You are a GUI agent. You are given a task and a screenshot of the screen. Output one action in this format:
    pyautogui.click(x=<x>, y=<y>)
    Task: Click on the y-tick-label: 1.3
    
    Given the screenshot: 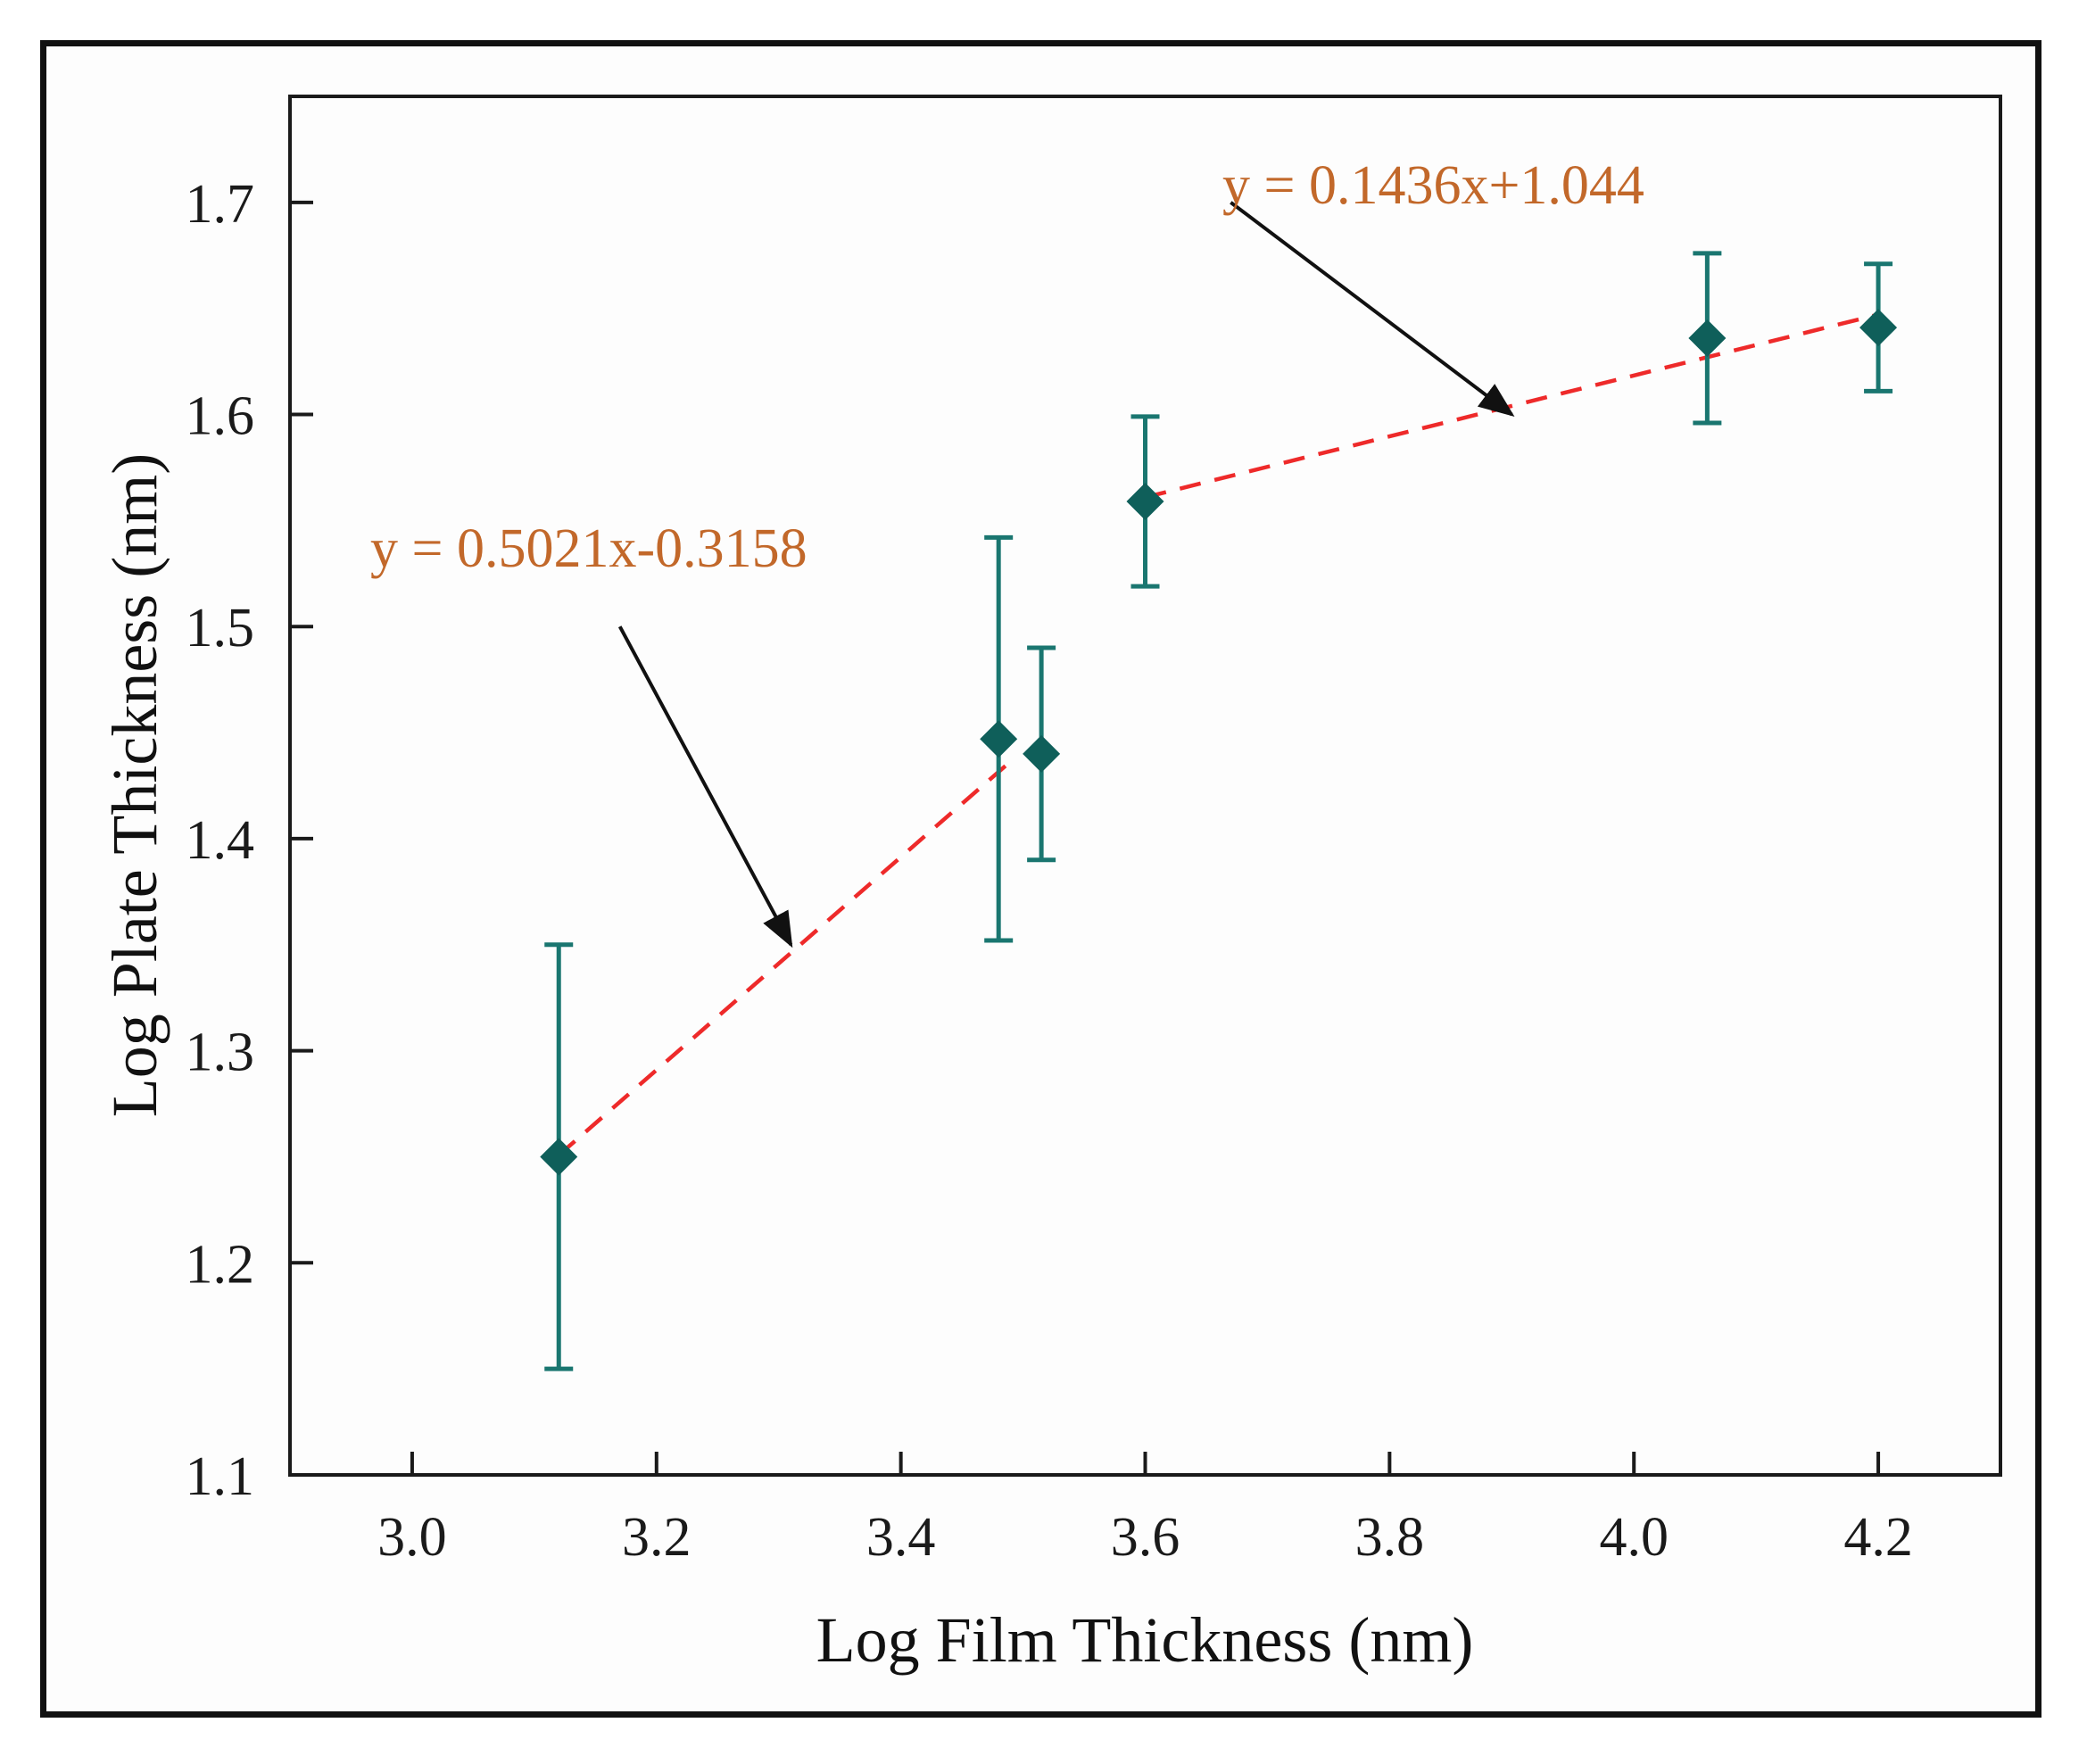 What is the action you would take?
    pyautogui.click(x=220, y=1053)
    